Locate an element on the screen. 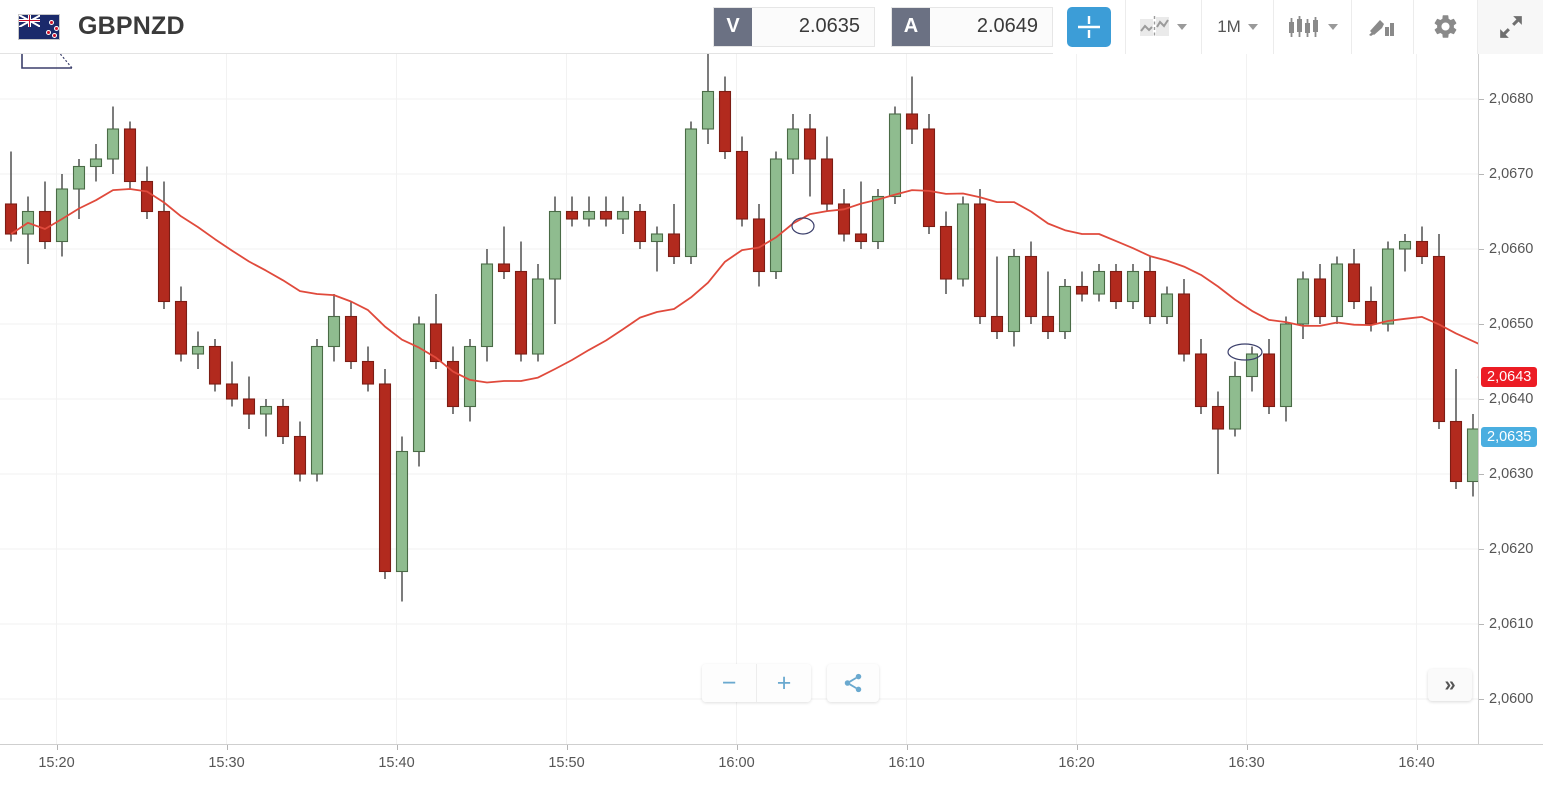 This screenshot has width=1543, height=785. time-tick-label: 16:30 is located at coordinates (1246, 763).